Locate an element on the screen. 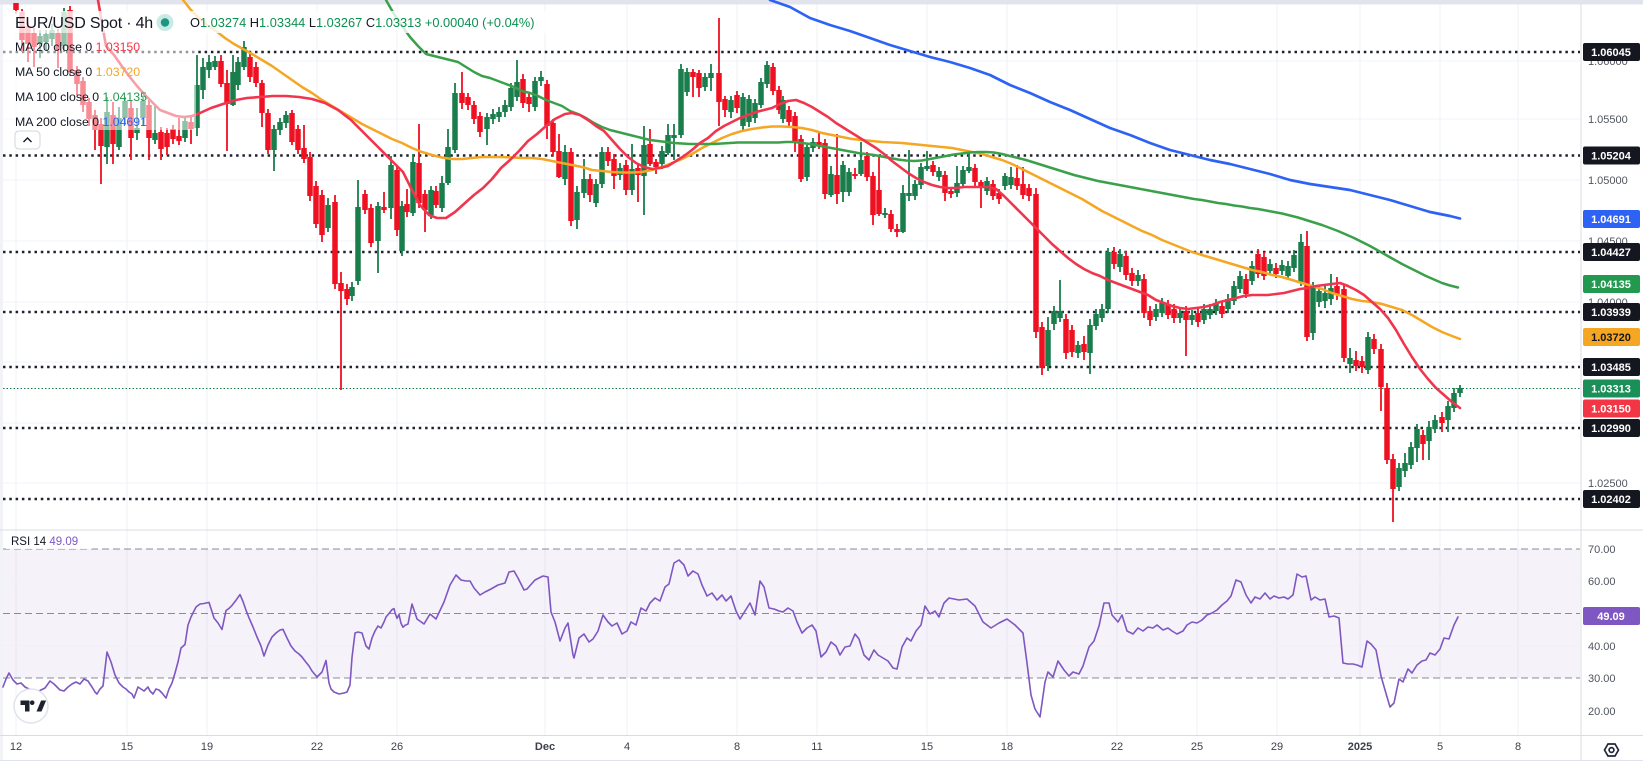 Image resolution: width=1643 pixels, height=772 pixels. svg-text: 60.00 is located at coordinates (1602, 582).